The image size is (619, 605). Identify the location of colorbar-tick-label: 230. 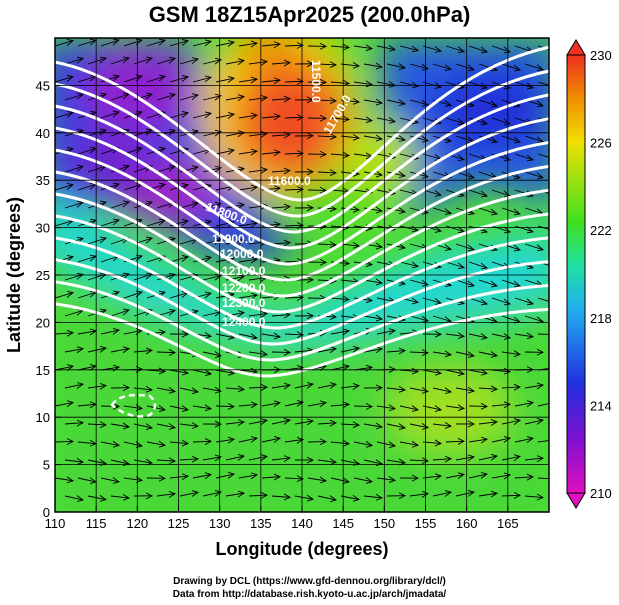
(601, 55).